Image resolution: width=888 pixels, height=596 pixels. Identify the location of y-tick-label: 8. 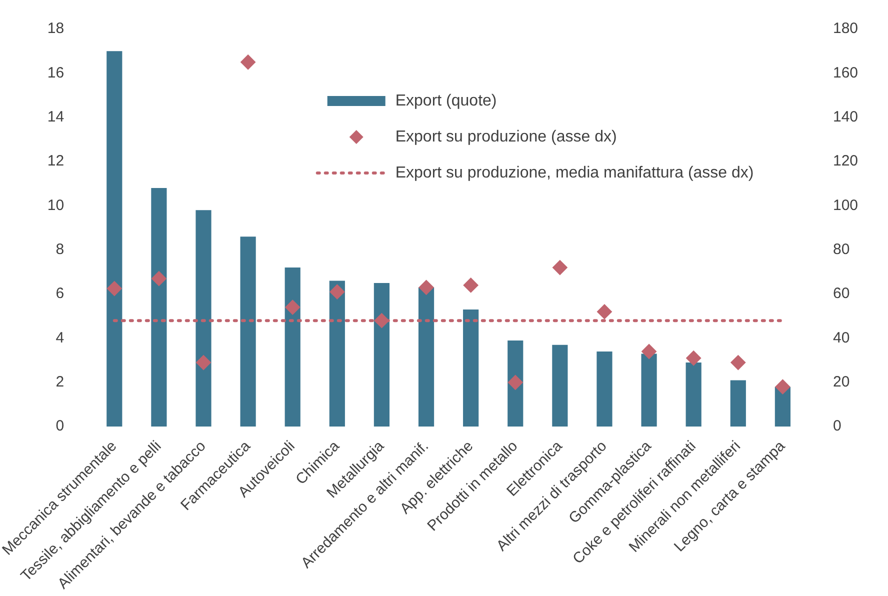
(60, 249).